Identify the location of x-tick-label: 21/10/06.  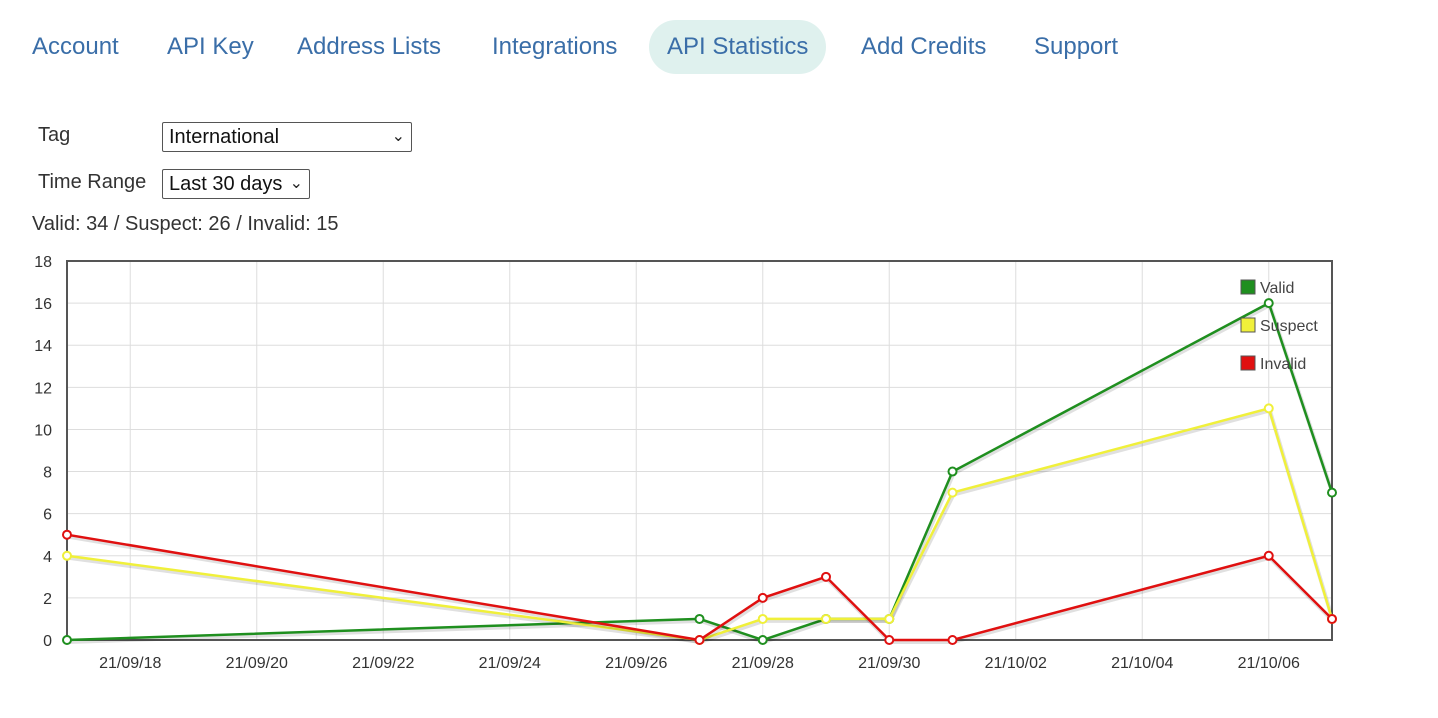
(1269, 663).